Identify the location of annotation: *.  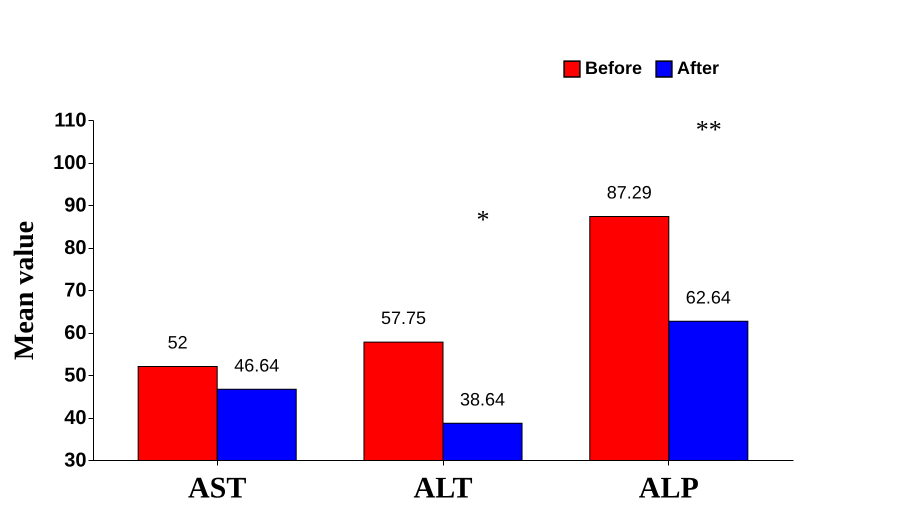
(483, 219).